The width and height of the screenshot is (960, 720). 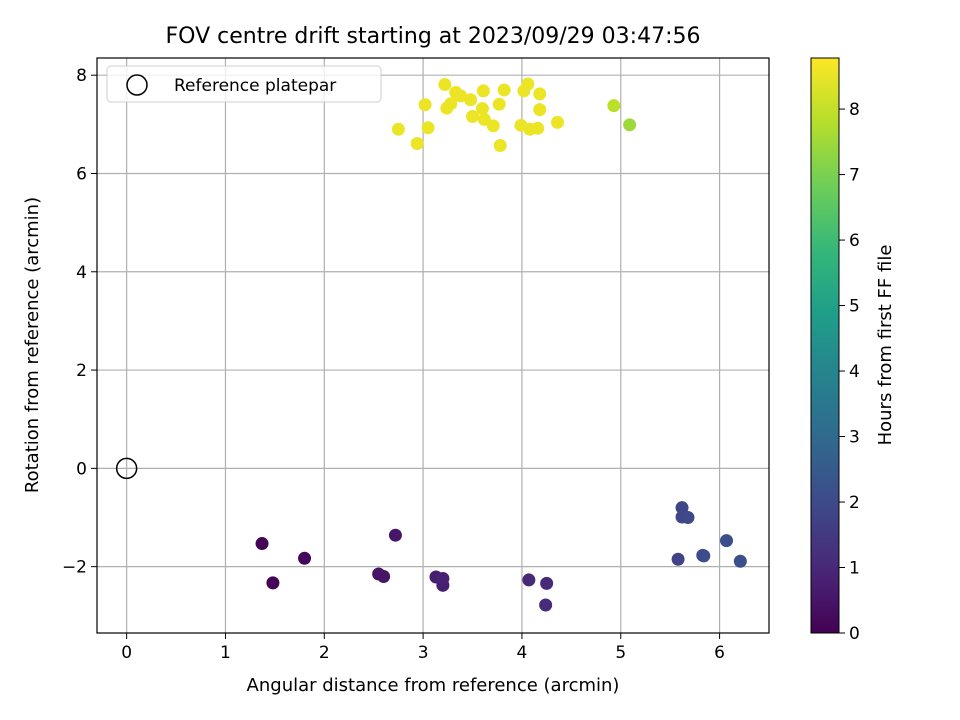 What do you see at coordinates (854, 241) in the screenshot?
I see `colorbar-tick-label: 6` at bounding box center [854, 241].